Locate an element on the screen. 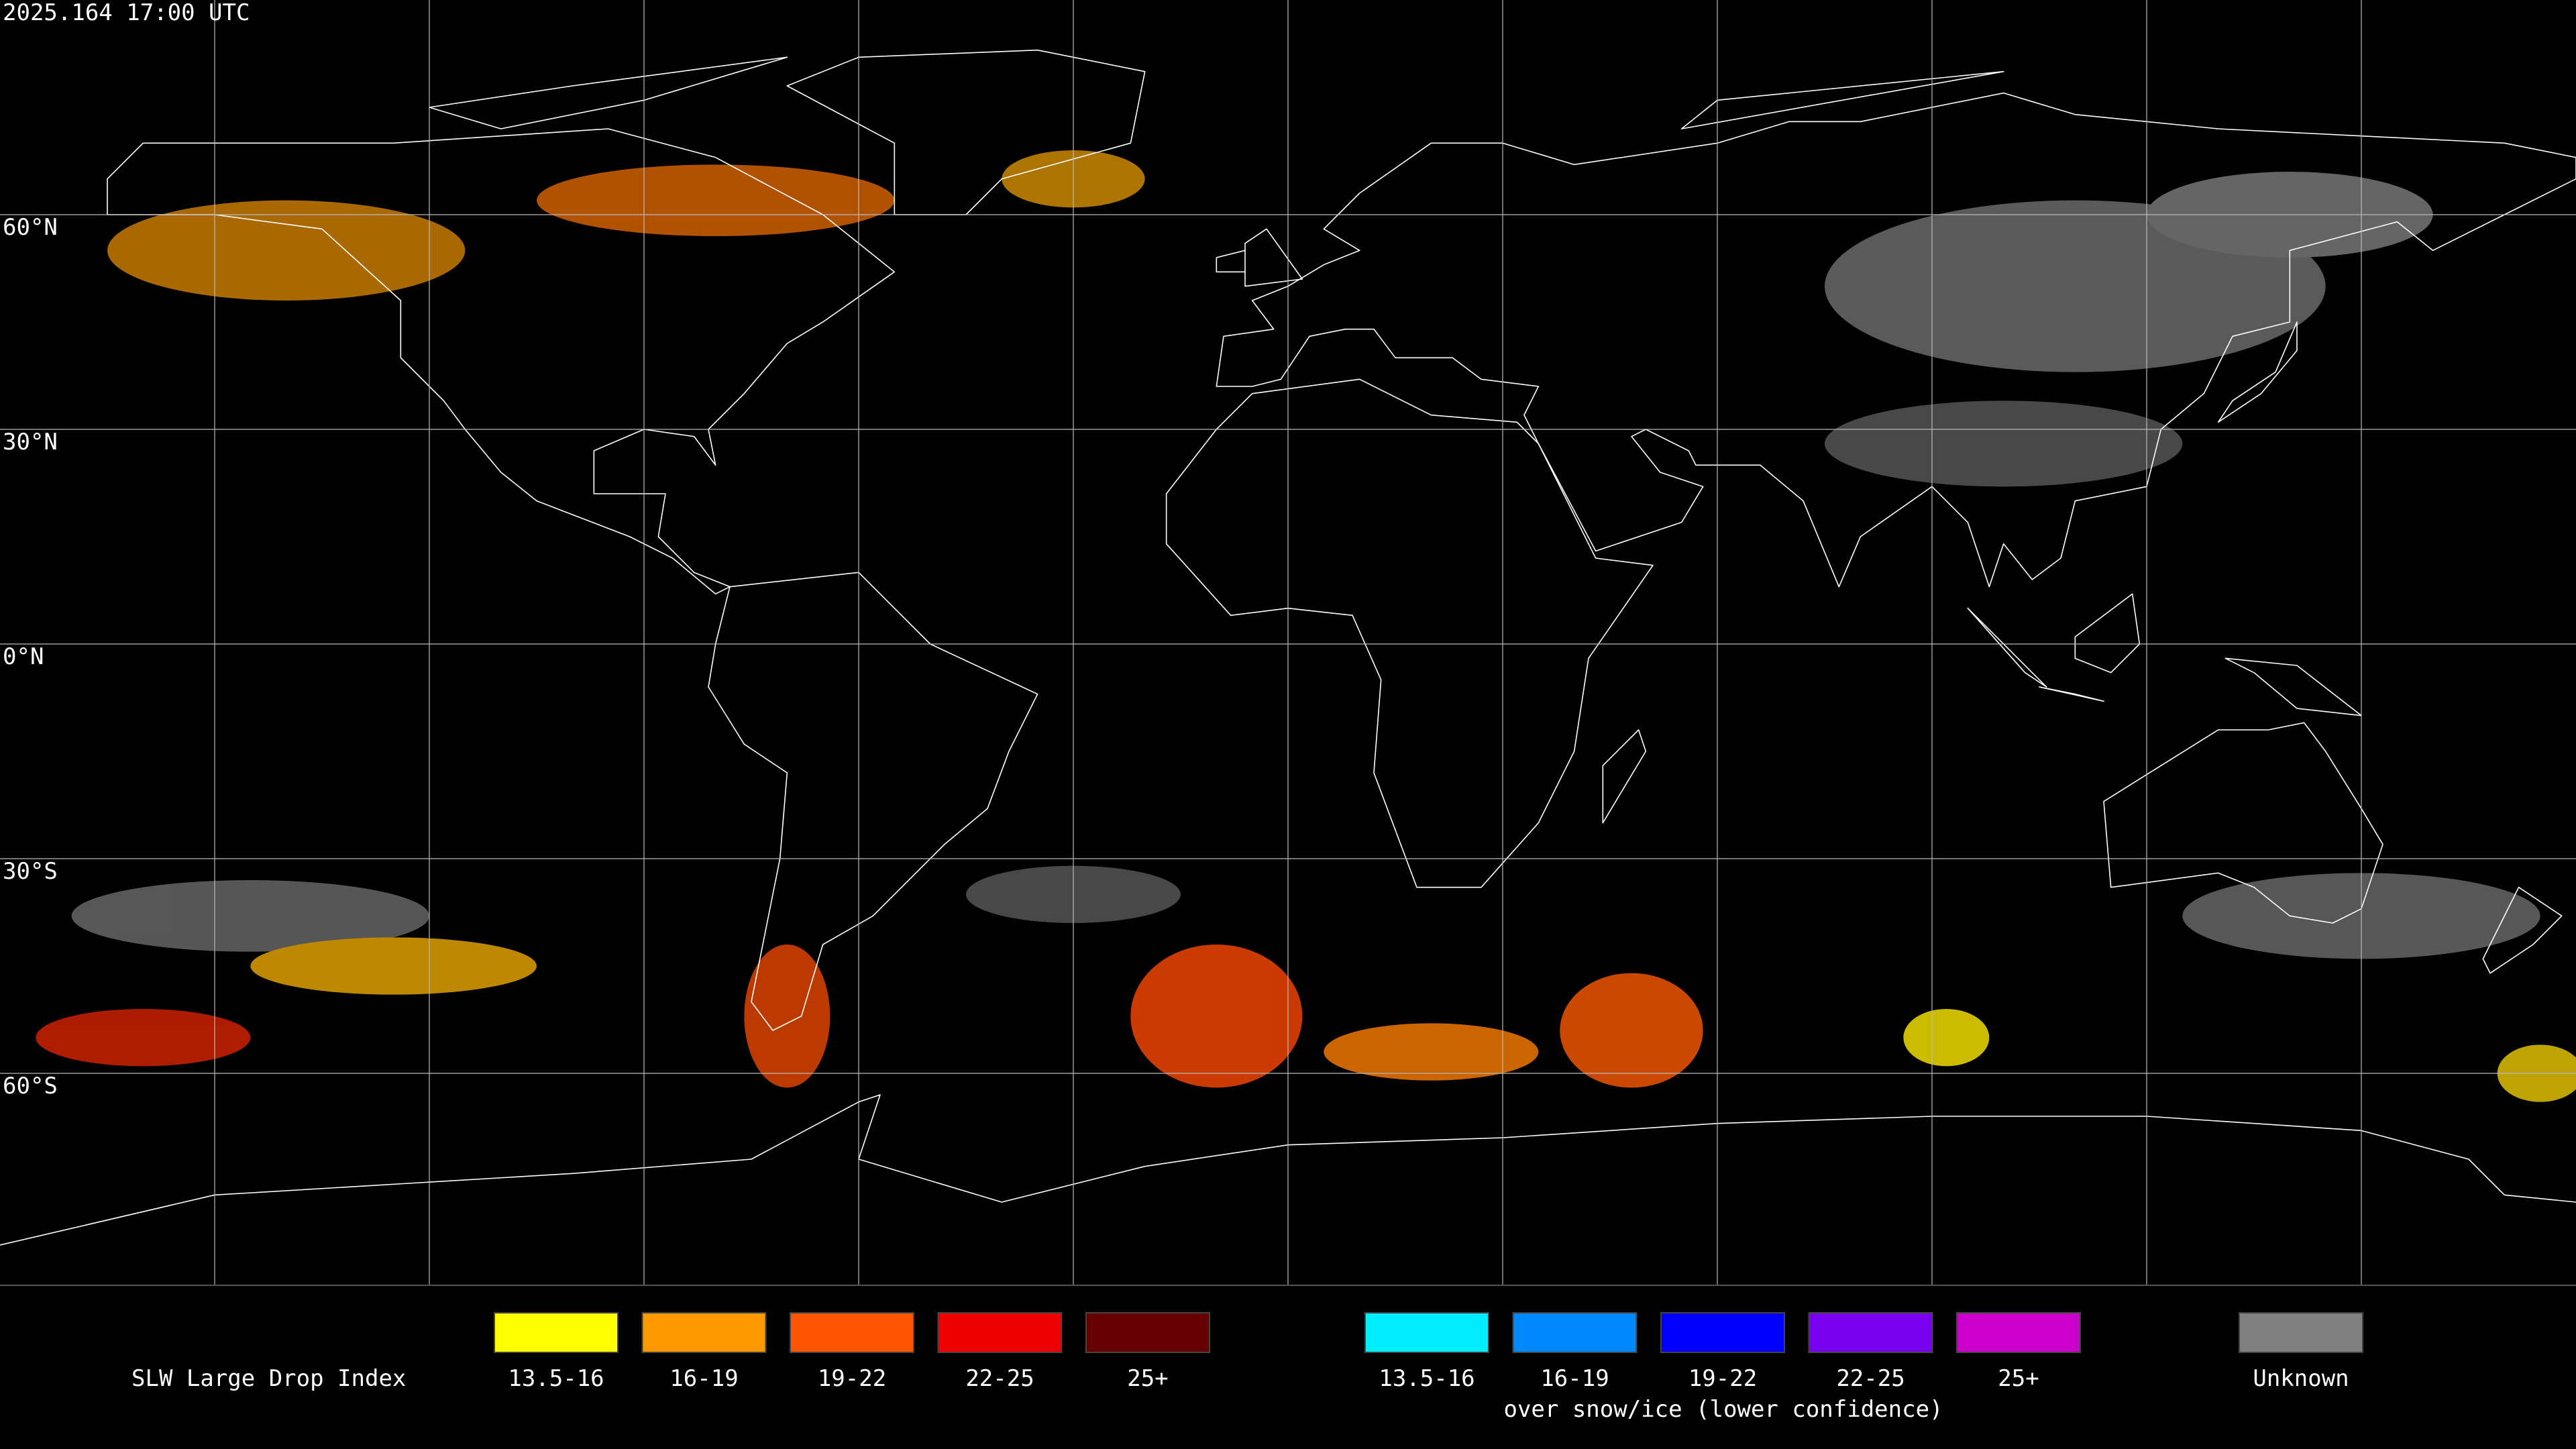 This screenshot has height=1449, width=2576. latitude-label: 0°N is located at coordinates (23, 656).